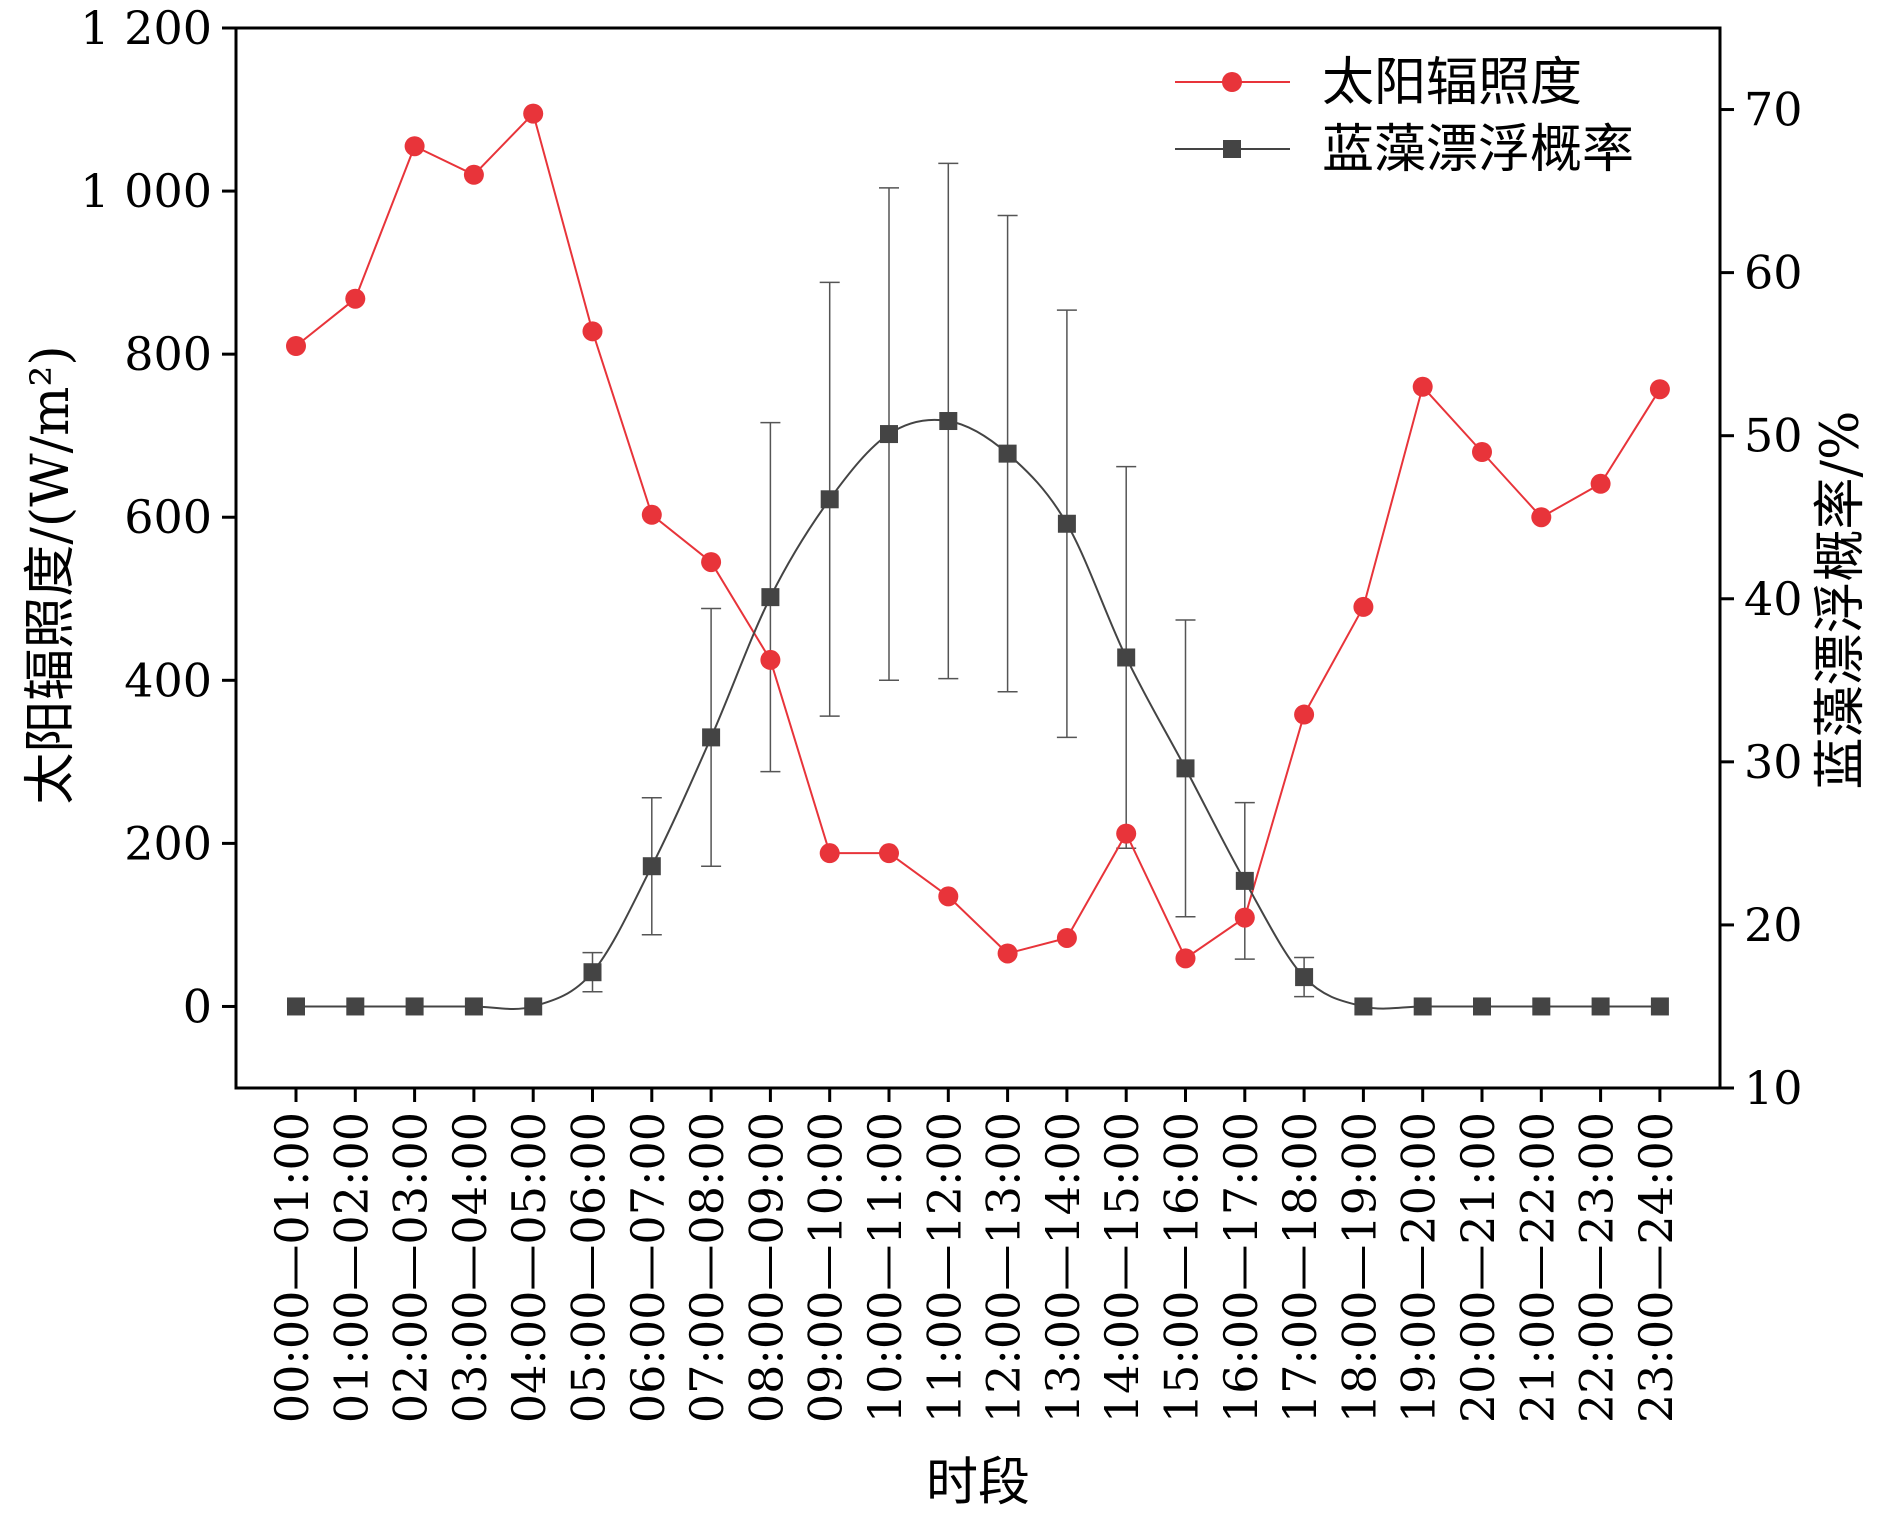 This screenshot has height=1519, width=1890. What do you see at coordinates (1404, 116) in the screenshot?
I see `legend: 太阳辐照度 蓝藻漂浮概率` at bounding box center [1404, 116].